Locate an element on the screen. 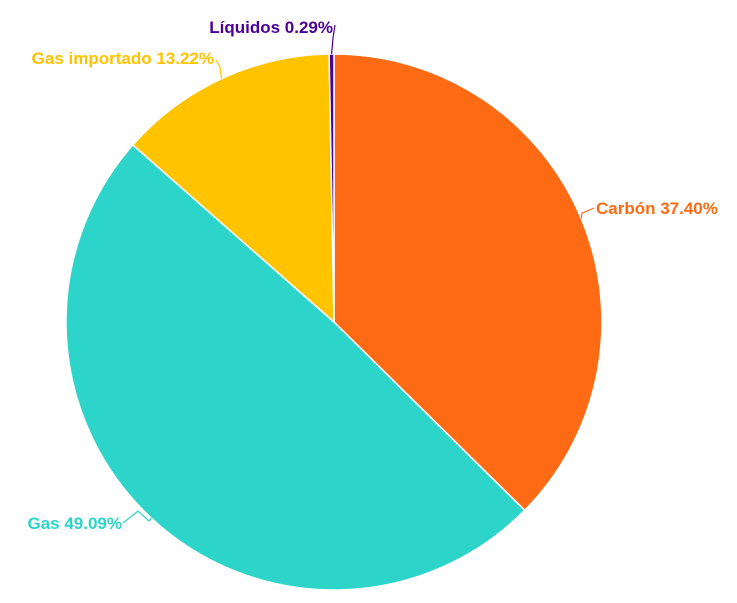  pie-slice-liquidos is located at coordinates (331, 188).